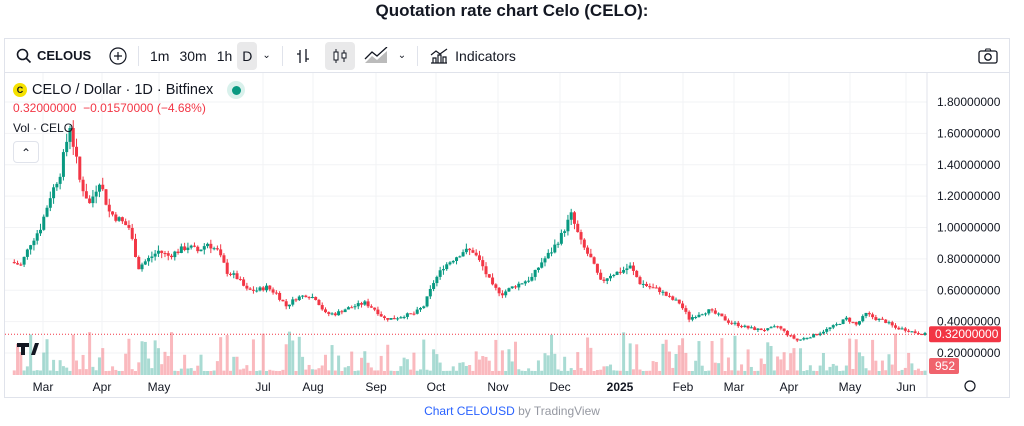 This screenshot has height=426, width=1024. I want to click on symbol-search: CELOUSD, so click(53, 56).